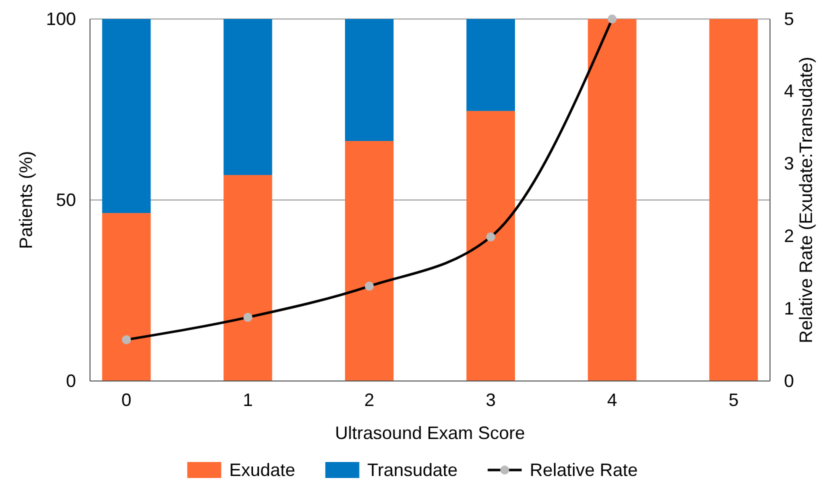 The width and height of the screenshot is (825, 483). What do you see at coordinates (71, 380) in the screenshot?
I see `y-tick-label: 0` at bounding box center [71, 380].